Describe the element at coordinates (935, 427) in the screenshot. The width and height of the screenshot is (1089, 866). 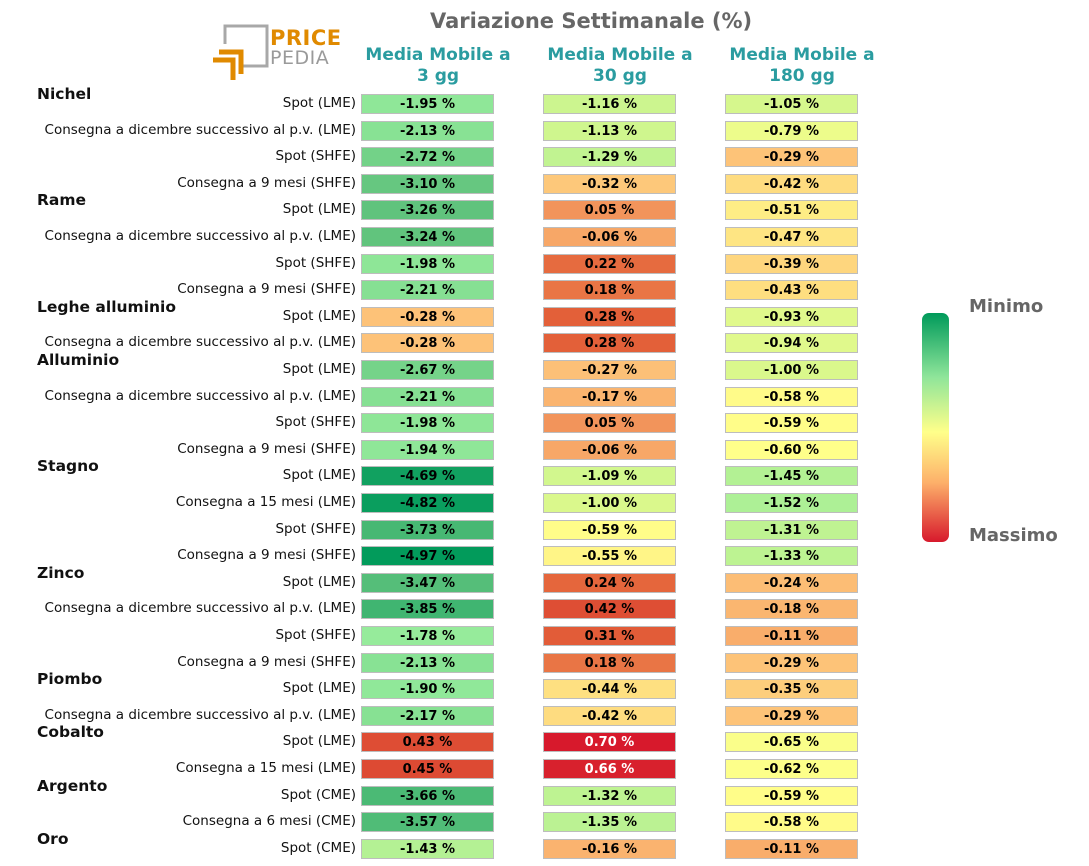
I see `color-scale-bar` at that location.